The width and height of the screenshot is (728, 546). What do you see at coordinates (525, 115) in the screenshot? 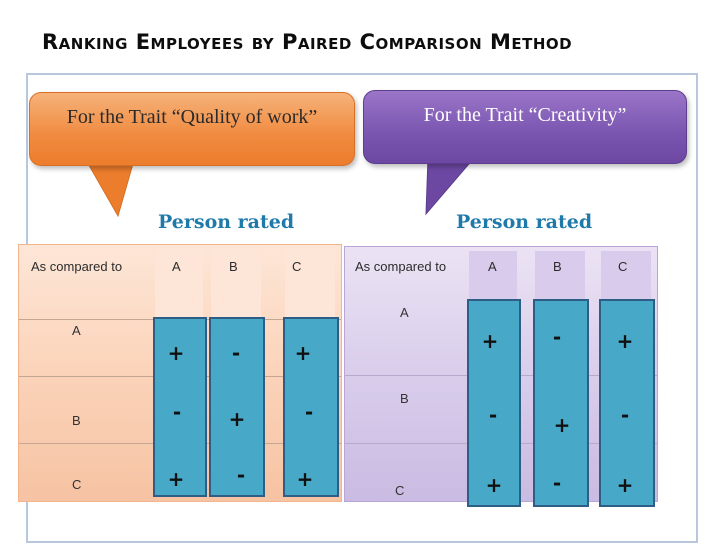
I see `callout-creativity-text: For the Trait “Creativity”` at bounding box center [525, 115].